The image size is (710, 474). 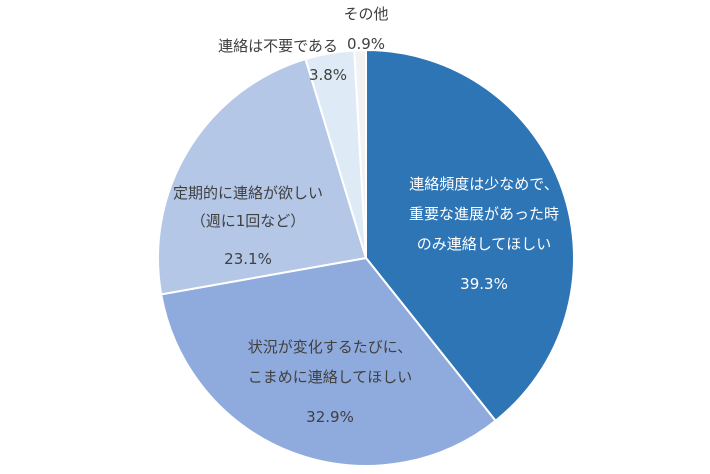 What do you see at coordinates (330, 377) in the screenshot?
I see `slice-2-label: こまめに連絡してほしい` at bounding box center [330, 377].